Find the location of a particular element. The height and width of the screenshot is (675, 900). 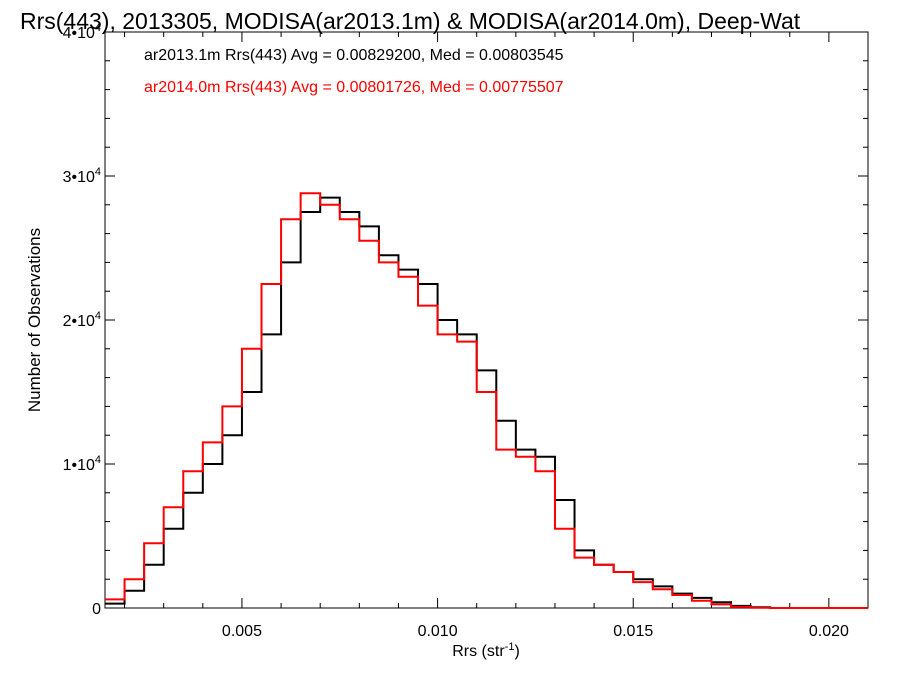

y-axis-label: Number of Observations is located at coordinates (34, 320).